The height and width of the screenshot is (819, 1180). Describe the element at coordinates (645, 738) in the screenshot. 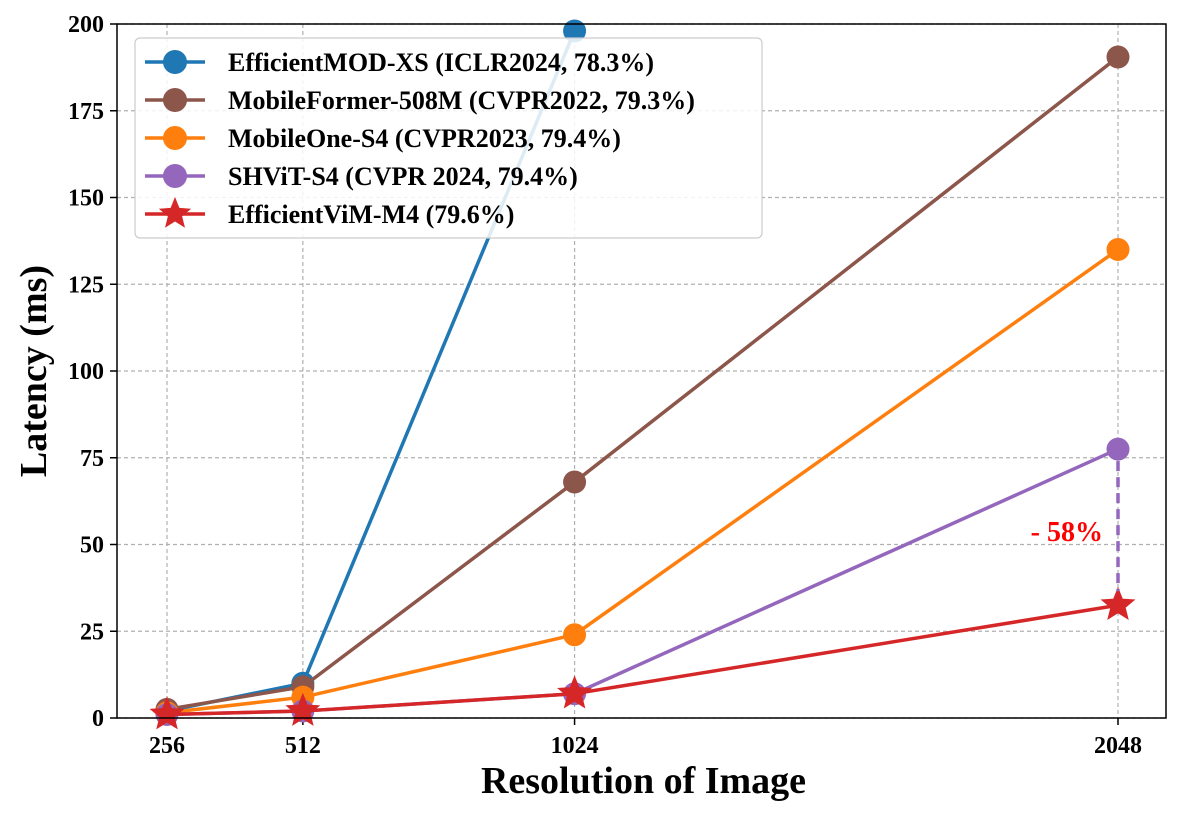

I see `x-ticks: 256 512 1024 2048` at that location.